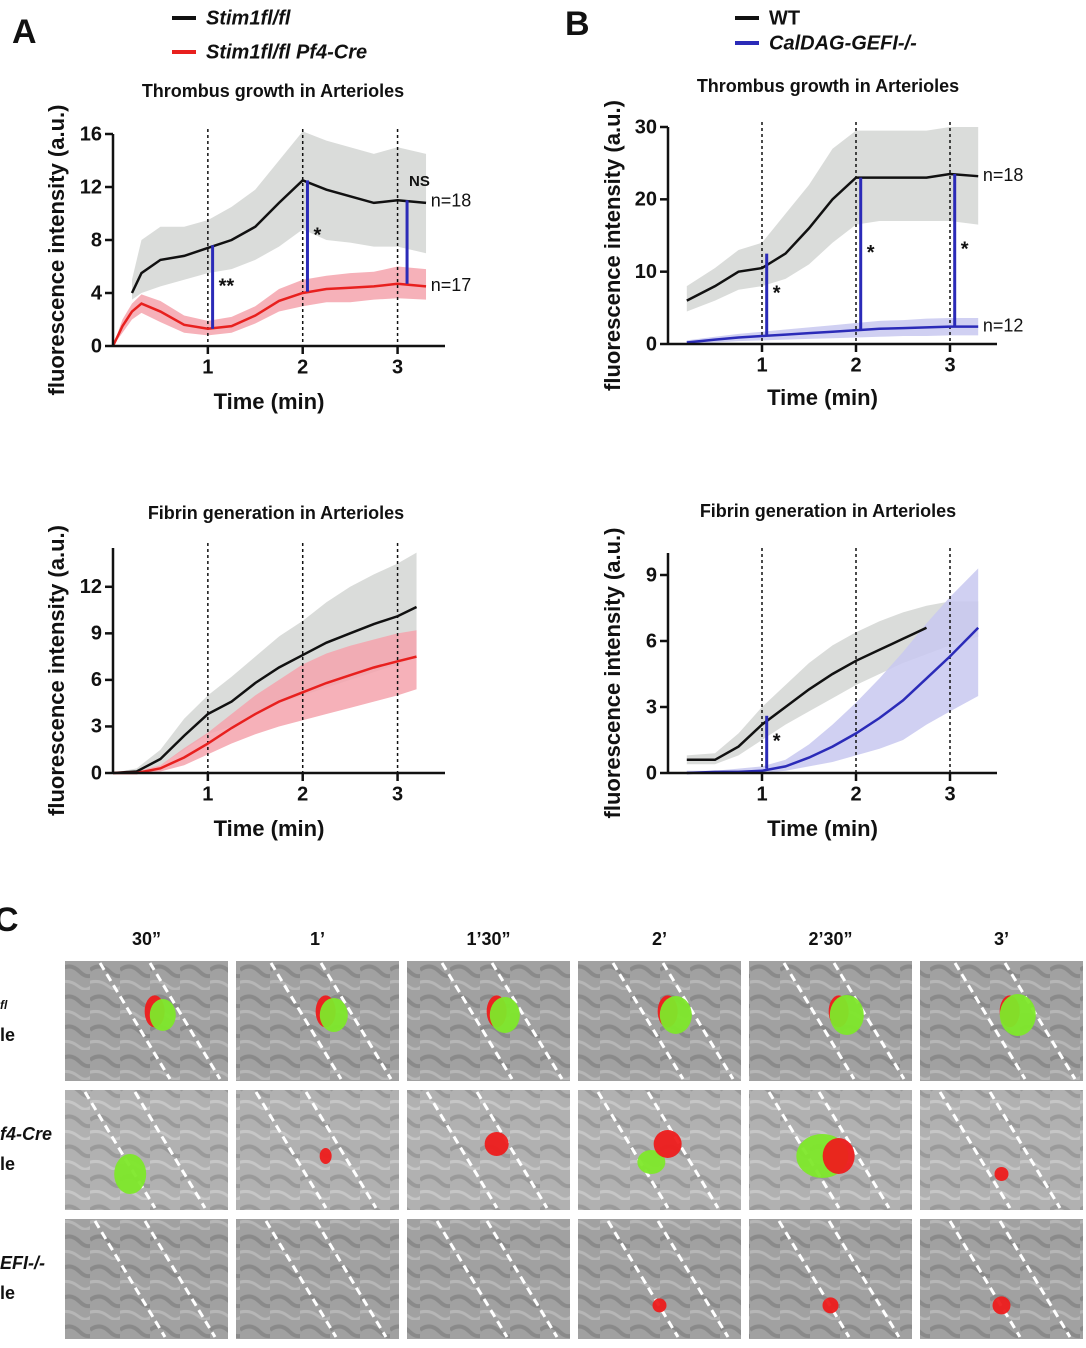 The image size is (1086, 1348). What do you see at coordinates (96, 680) in the screenshot?
I see `y-tick-label: 6` at bounding box center [96, 680].